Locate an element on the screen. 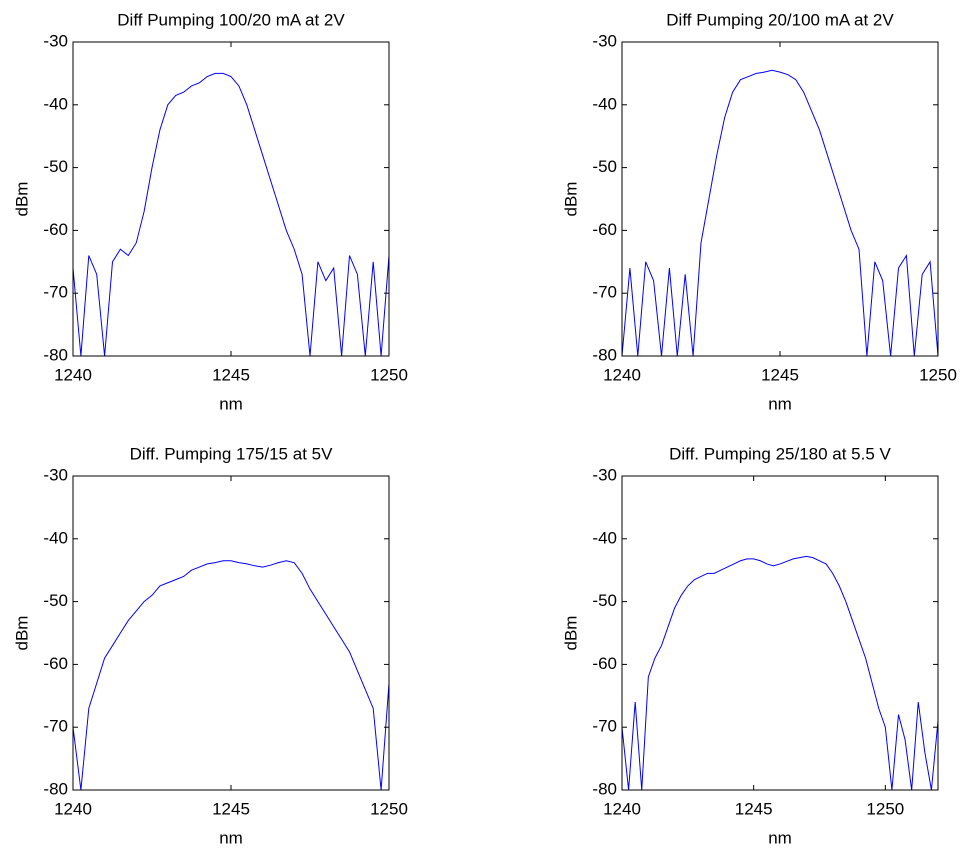 Image resolution: width=964 pixels, height=848 pixels. chart-title: Diff Pumping 100/20 mA at 2V is located at coordinates (231, 19).